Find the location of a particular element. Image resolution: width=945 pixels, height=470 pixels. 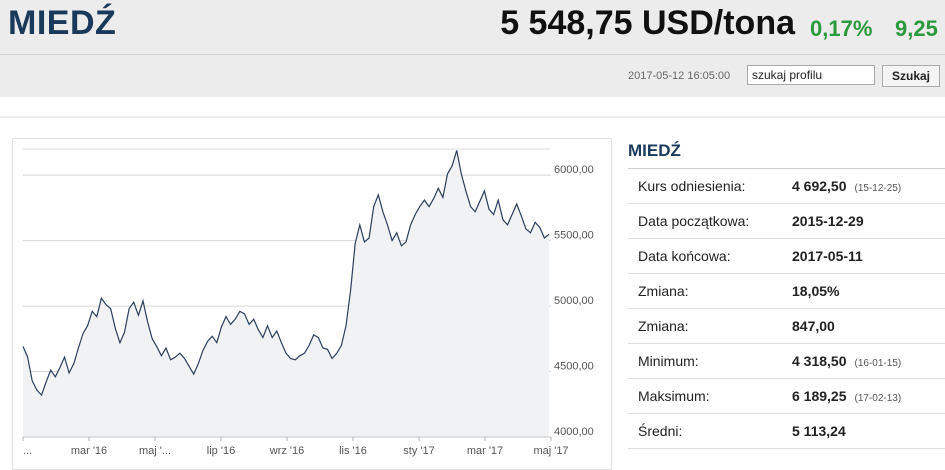

y-tick-label: 4000,00 is located at coordinates (574, 432).